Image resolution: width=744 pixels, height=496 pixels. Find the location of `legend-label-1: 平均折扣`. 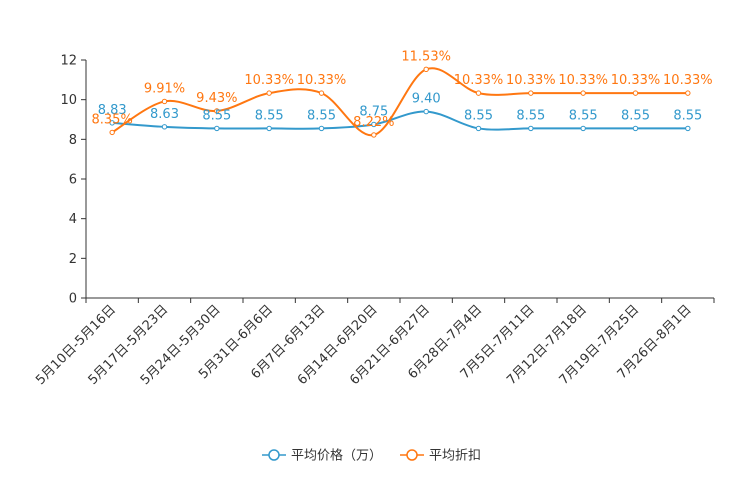

legend-label-1: 平均折扣 is located at coordinates (455, 456).